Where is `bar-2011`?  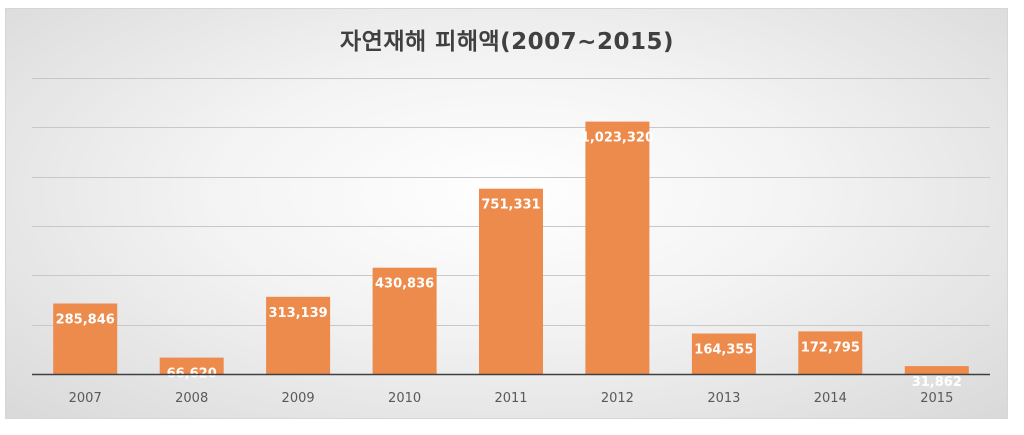
bar-2011 is located at coordinates (511, 281).